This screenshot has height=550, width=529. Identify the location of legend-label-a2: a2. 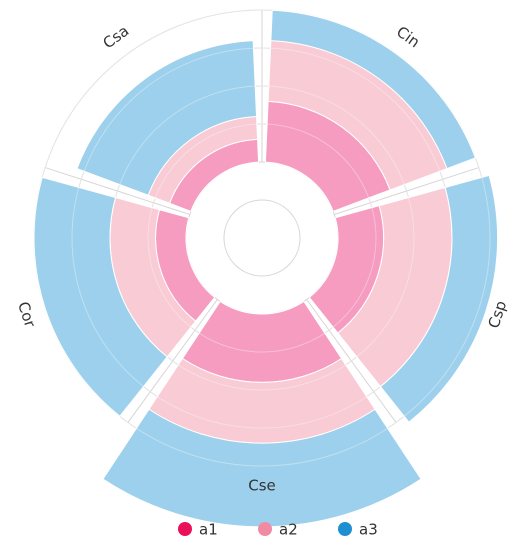
(288, 530).